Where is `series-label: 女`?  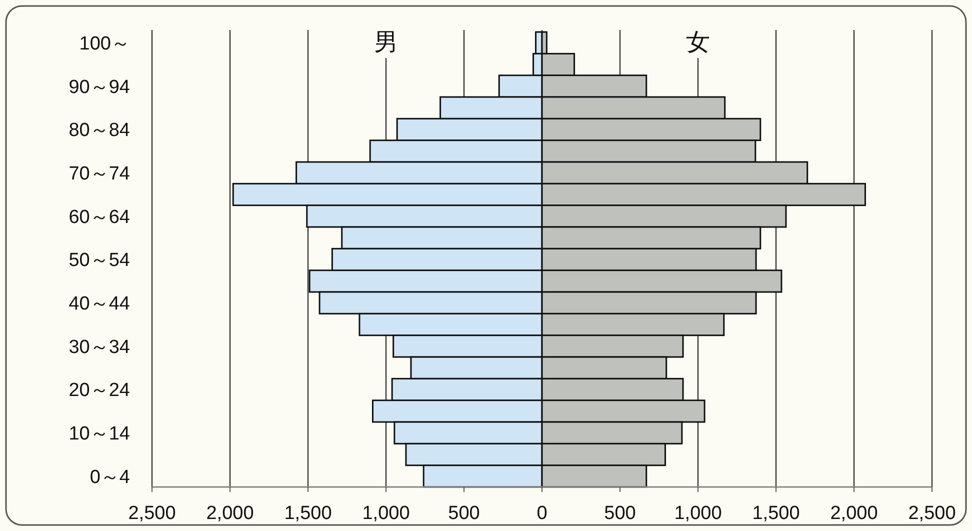
series-label: 女 is located at coordinates (698, 42).